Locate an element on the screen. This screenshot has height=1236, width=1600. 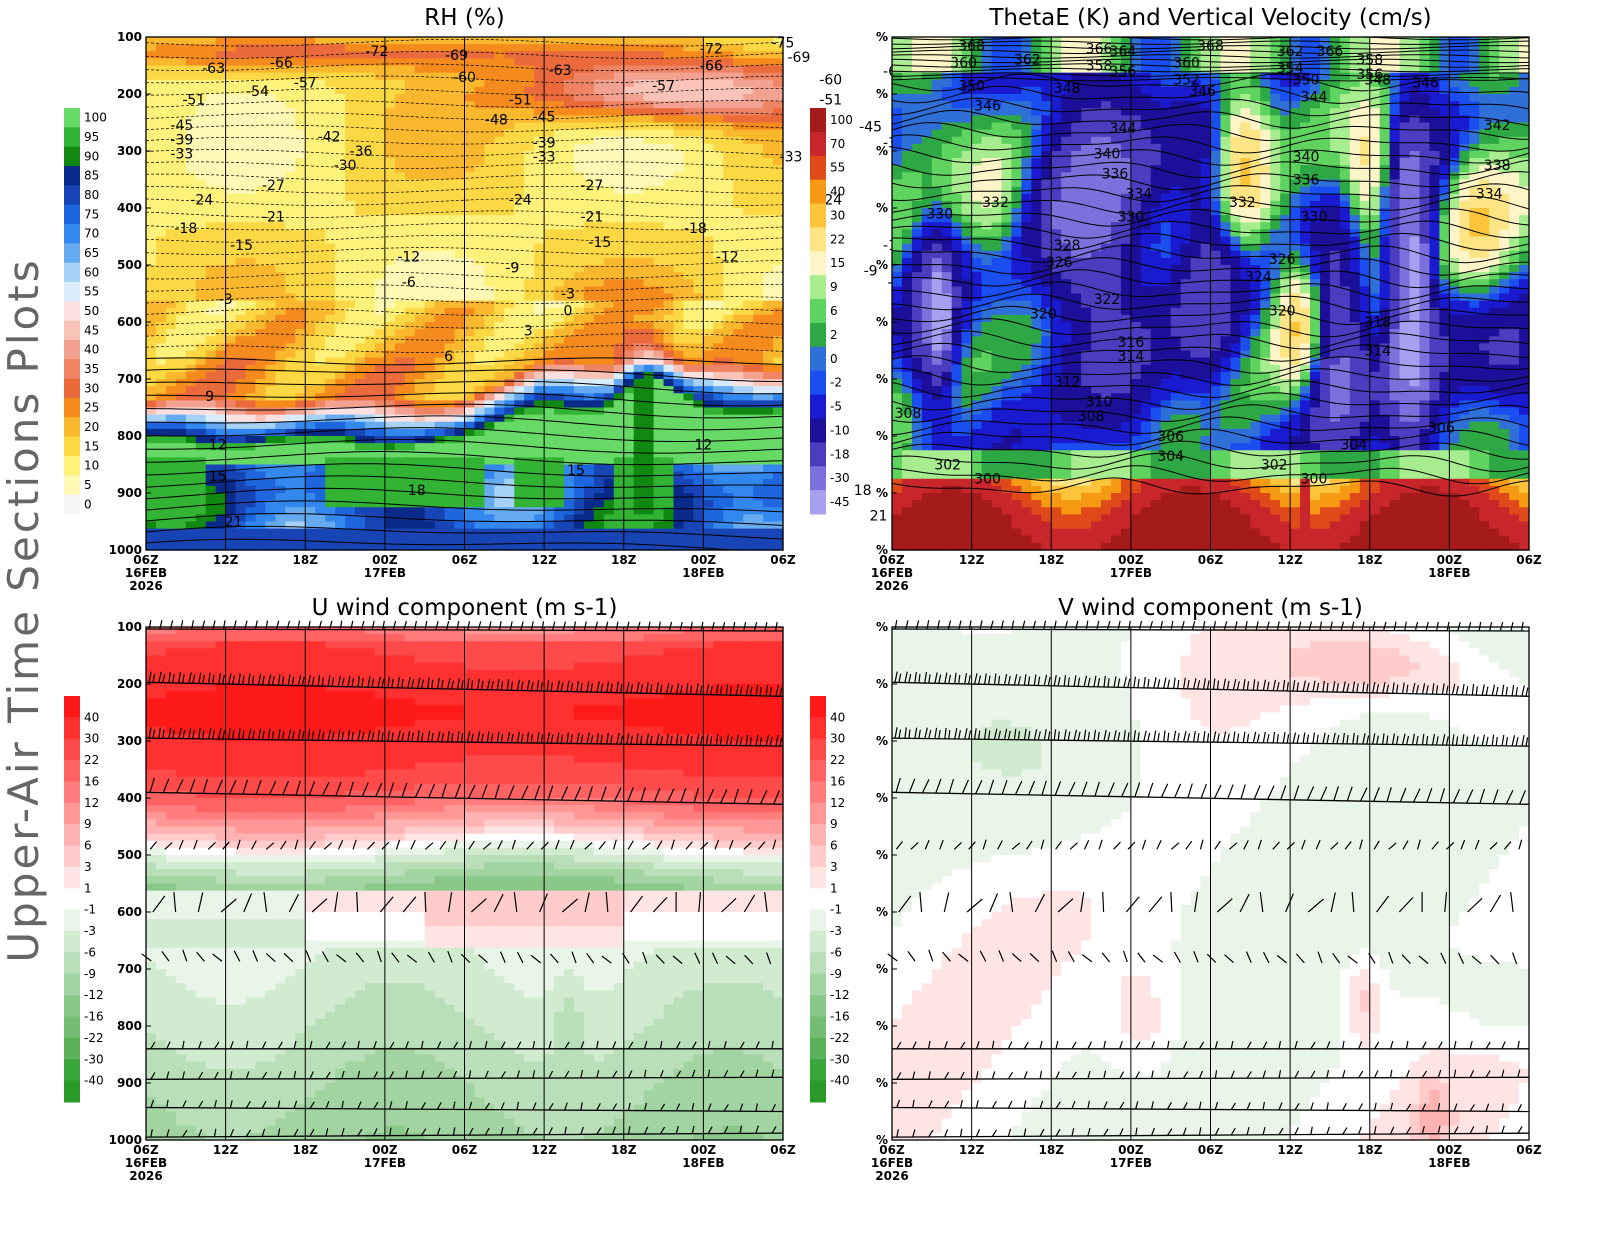
isoline is located at coordinates (464, 288).